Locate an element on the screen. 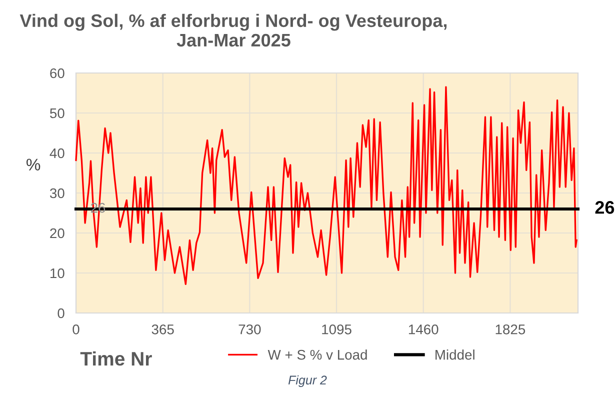 This screenshot has width=615, height=395. x-tick-label: 1095 is located at coordinates (337, 329).